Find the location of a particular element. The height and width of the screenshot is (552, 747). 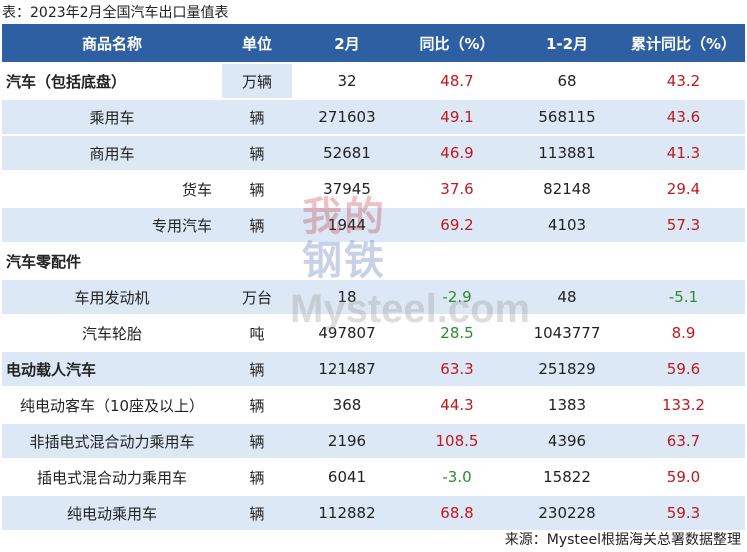

table-row: 货车 辆 37945 37.6 82148 29.4 is located at coordinates (373, 190).